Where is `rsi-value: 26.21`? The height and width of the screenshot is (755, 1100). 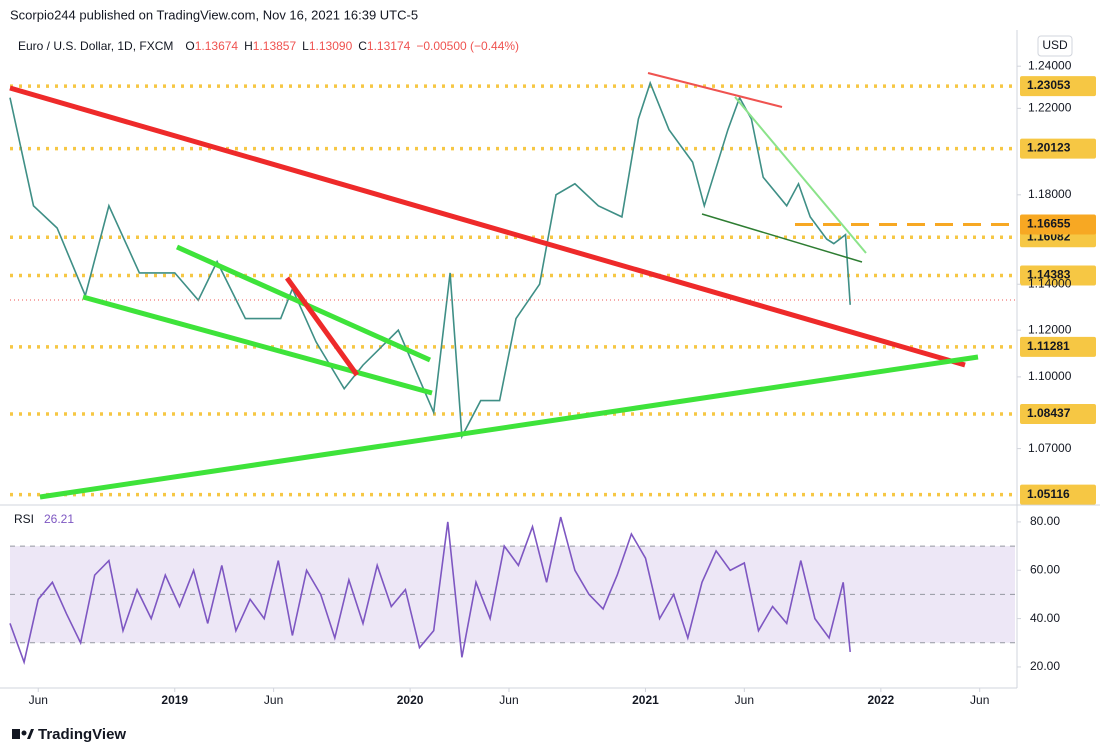
rsi-value: 26.21 is located at coordinates (59, 519).